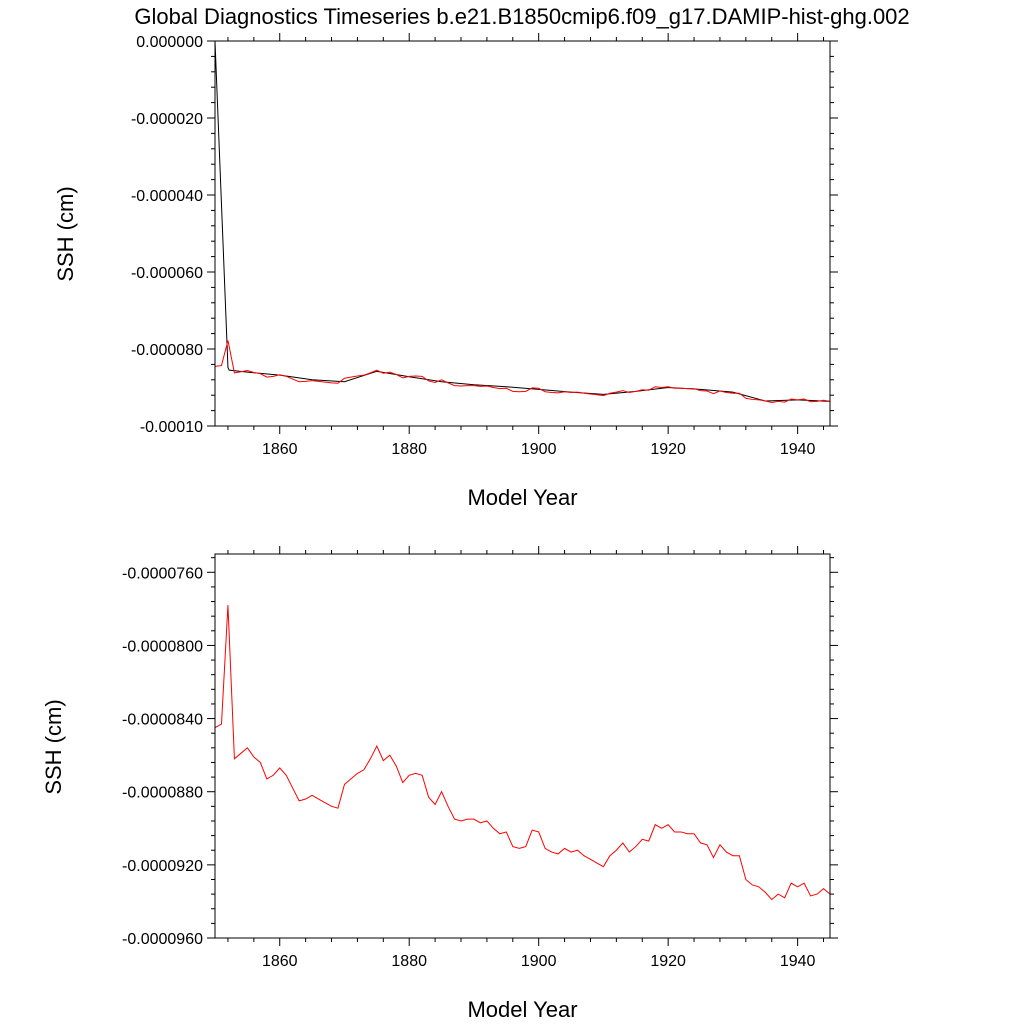 The image size is (1024, 1024). What do you see at coordinates (162, 793) in the screenshot?
I see `y-tick-label: -0.0000880` at bounding box center [162, 793].